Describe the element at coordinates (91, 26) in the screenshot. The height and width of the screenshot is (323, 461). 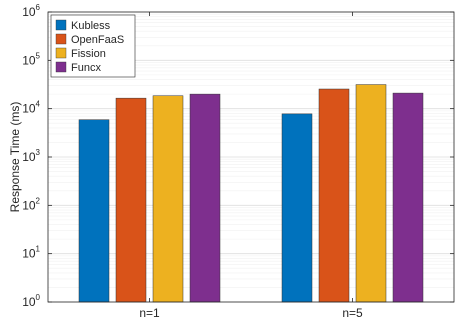
I see `legend-label: Kubless` at that location.